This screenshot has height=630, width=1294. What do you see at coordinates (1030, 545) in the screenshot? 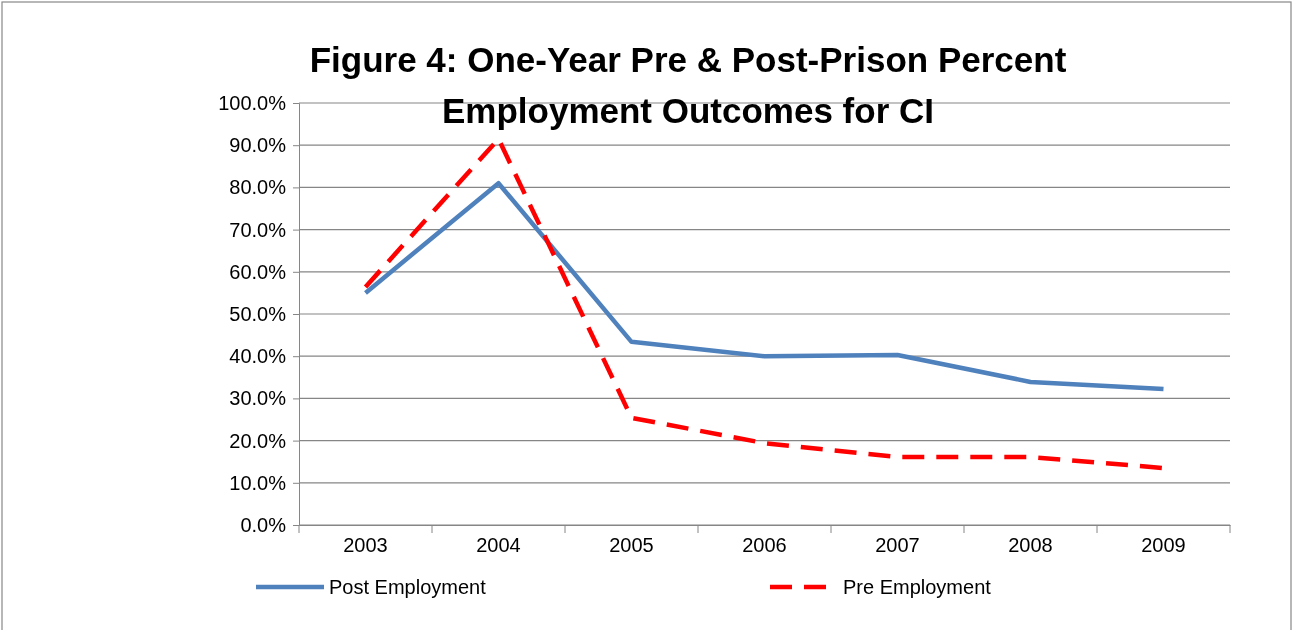
I see `x-tick-label: 2008` at bounding box center [1030, 545].